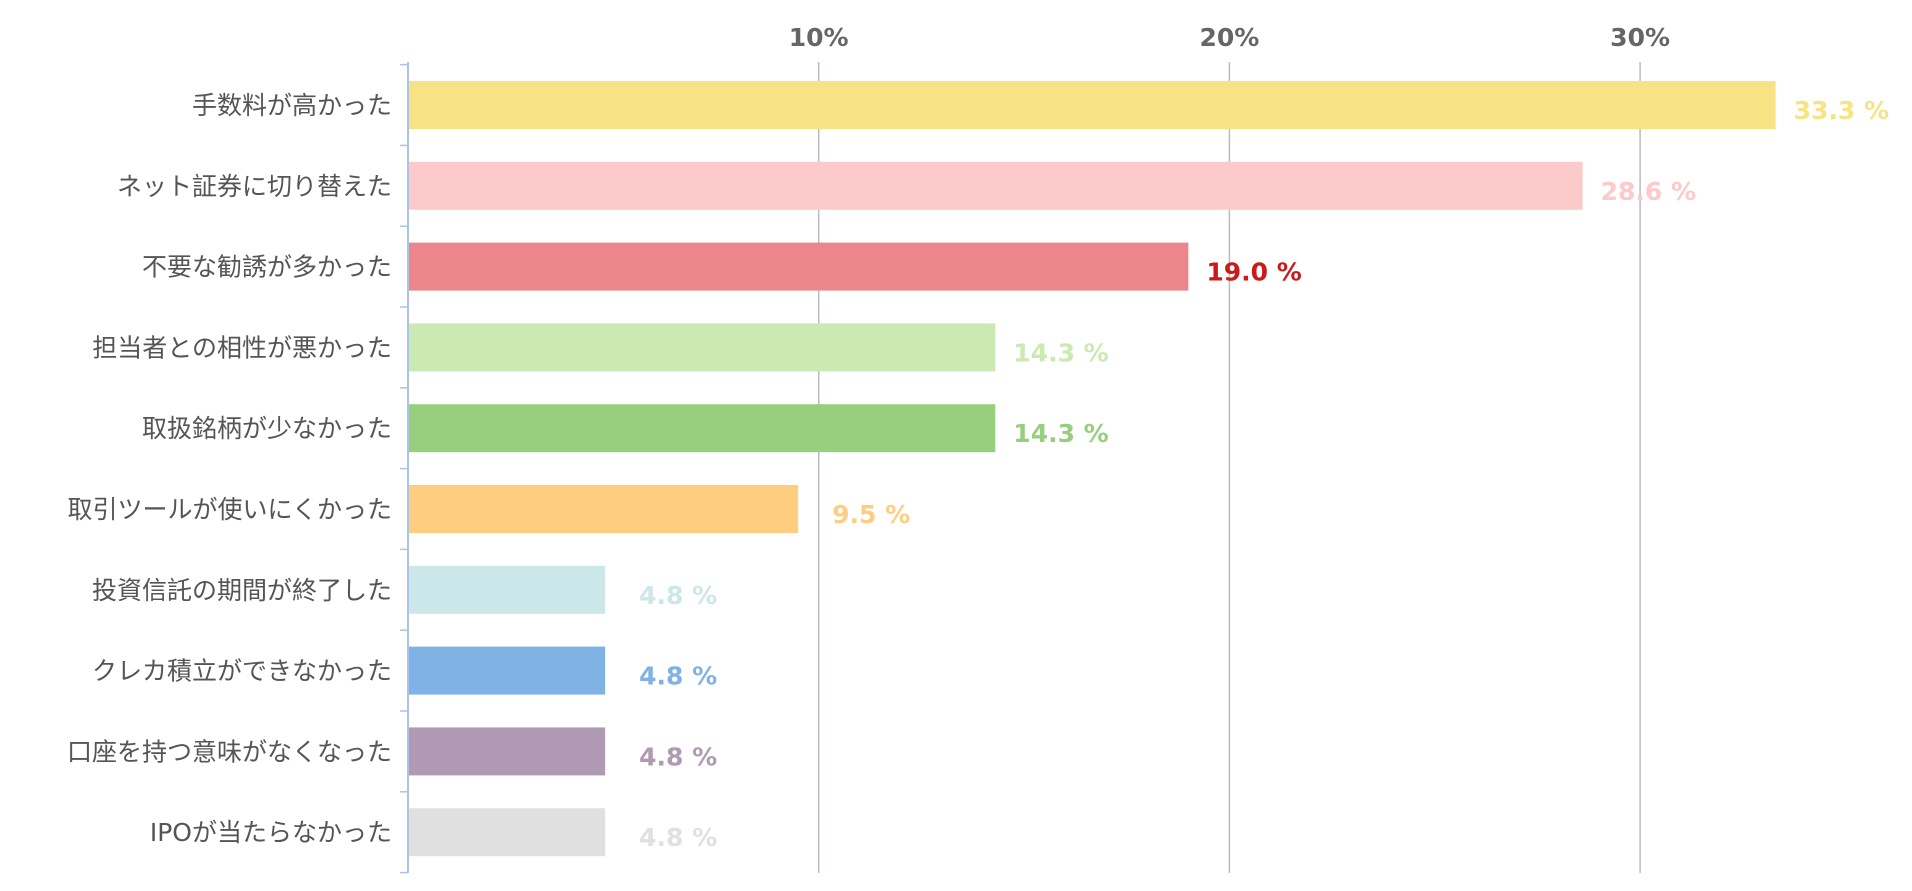 The height and width of the screenshot is (891, 1912). What do you see at coordinates (267, 267) in the screenshot?
I see `category-label: 不要な勧誘が多かった` at bounding box center [267, 267].